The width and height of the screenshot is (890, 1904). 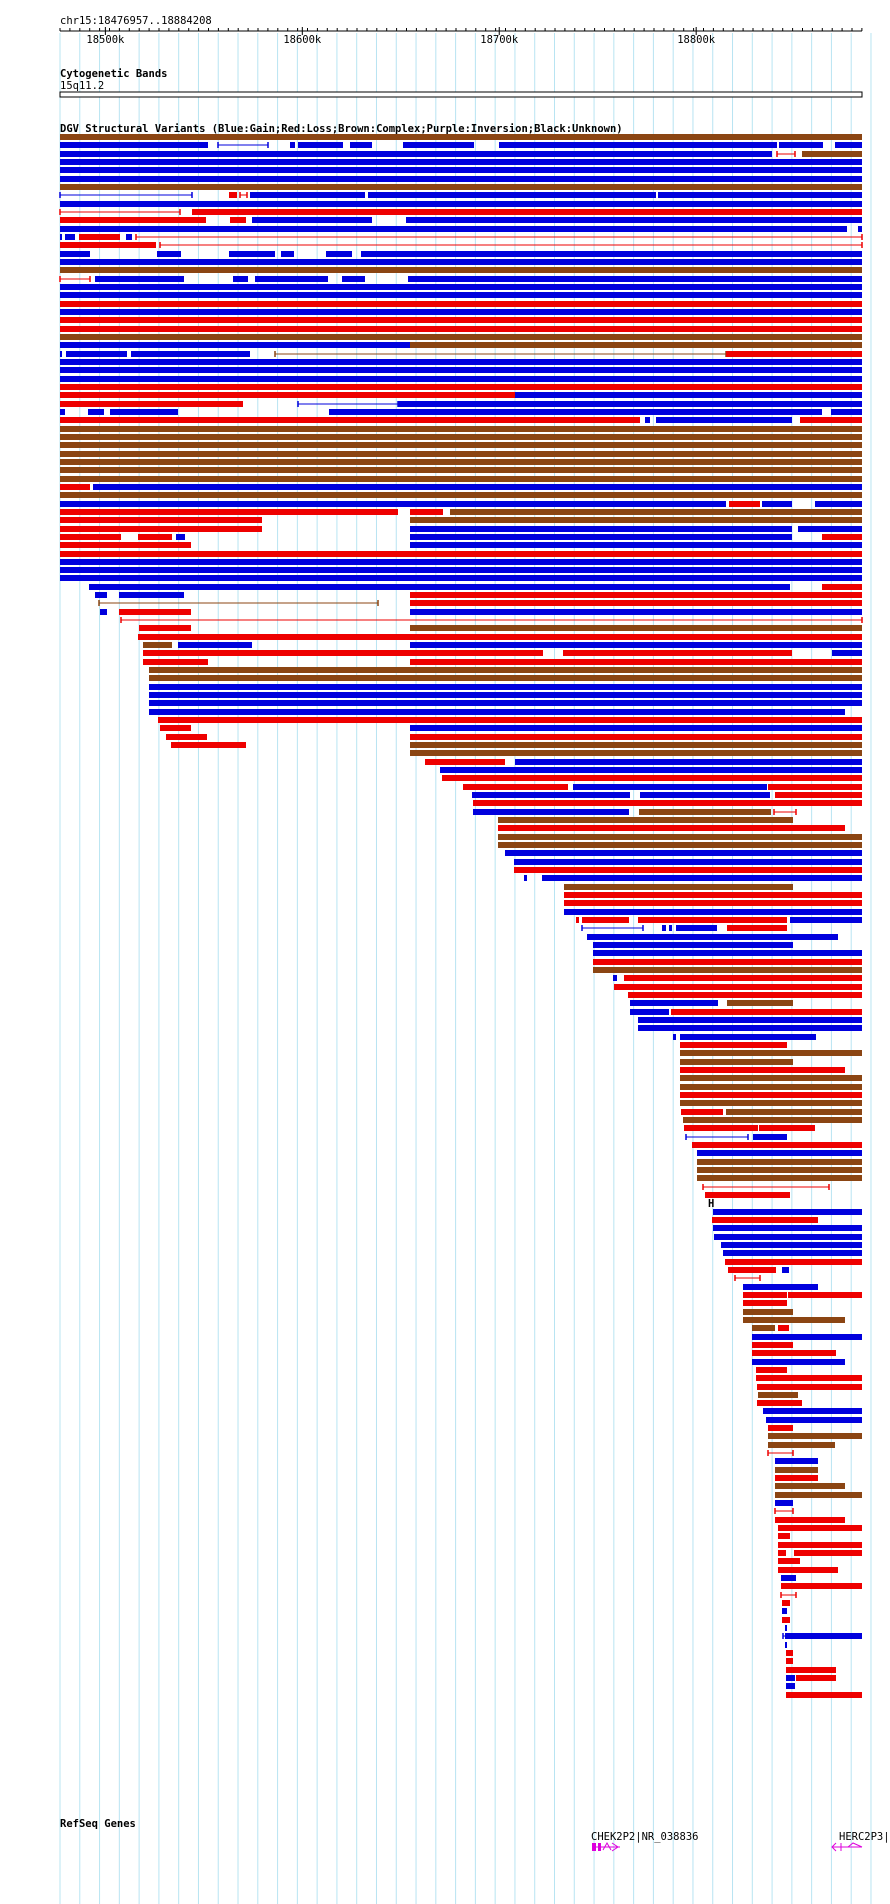 What do you see at coordinates (847, 1847) in the screenshot?
I see `gene-herc2p3` at bounding box center [847, 1847].